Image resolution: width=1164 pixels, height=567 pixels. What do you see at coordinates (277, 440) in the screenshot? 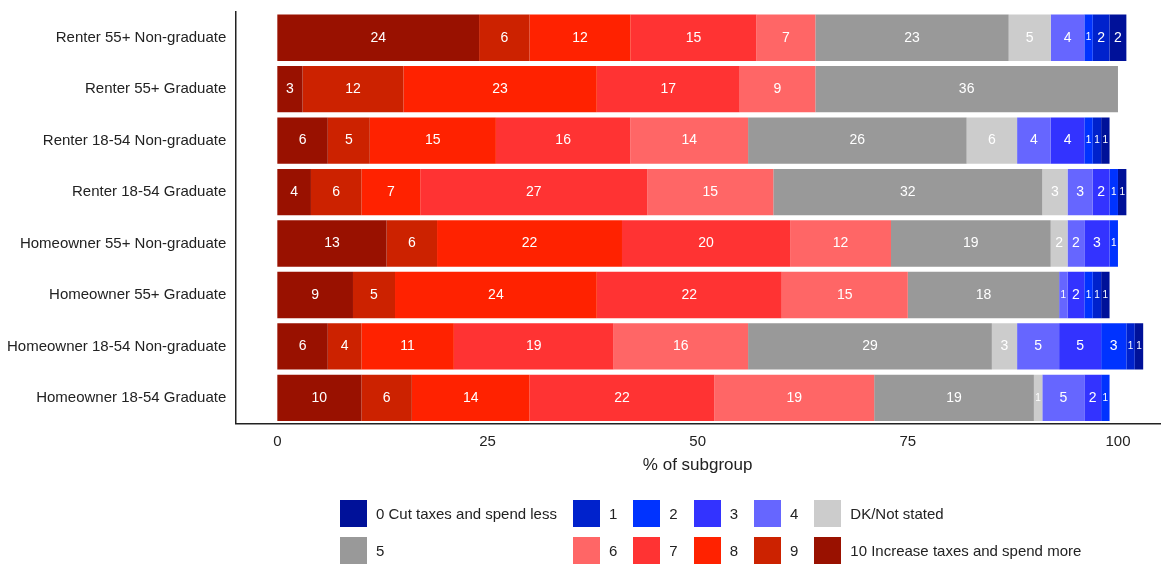
I see `x-tick-label: 0` at bounding box center [277, 440].